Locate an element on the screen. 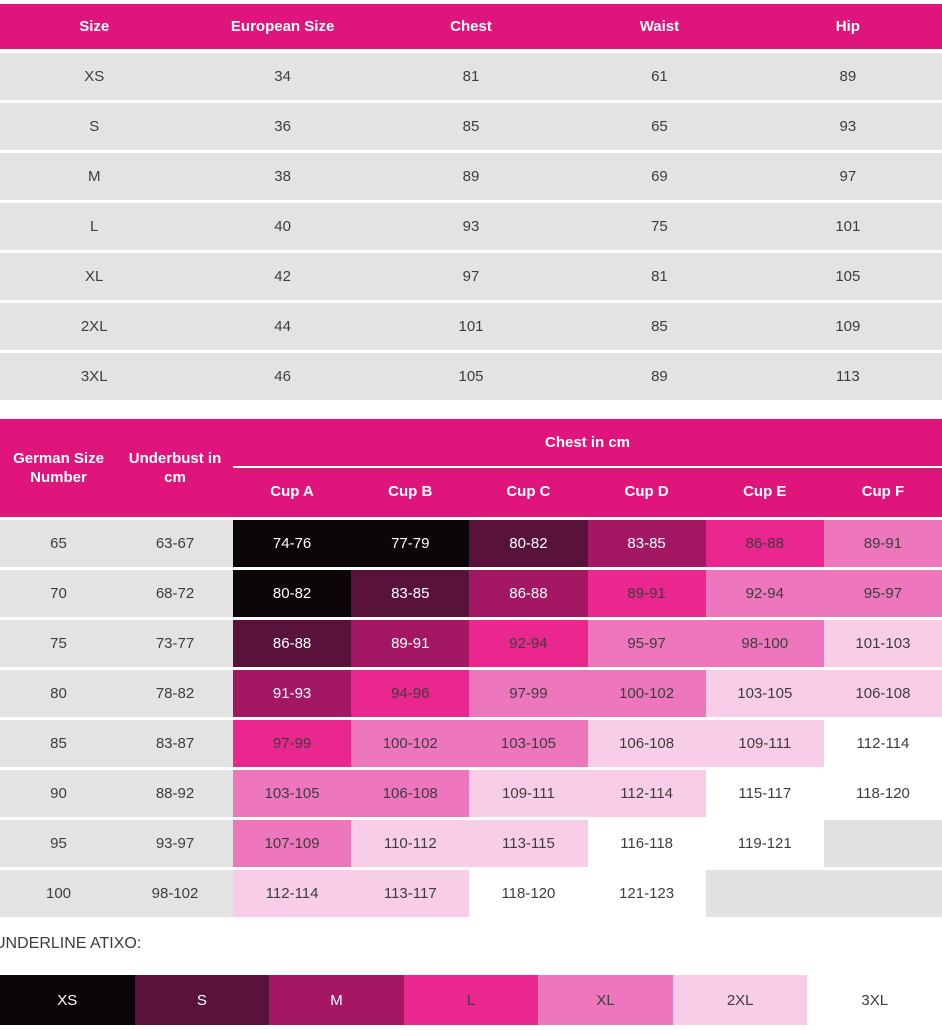  chest-range-cell: 107-109 is located at coordinates (292, 843).